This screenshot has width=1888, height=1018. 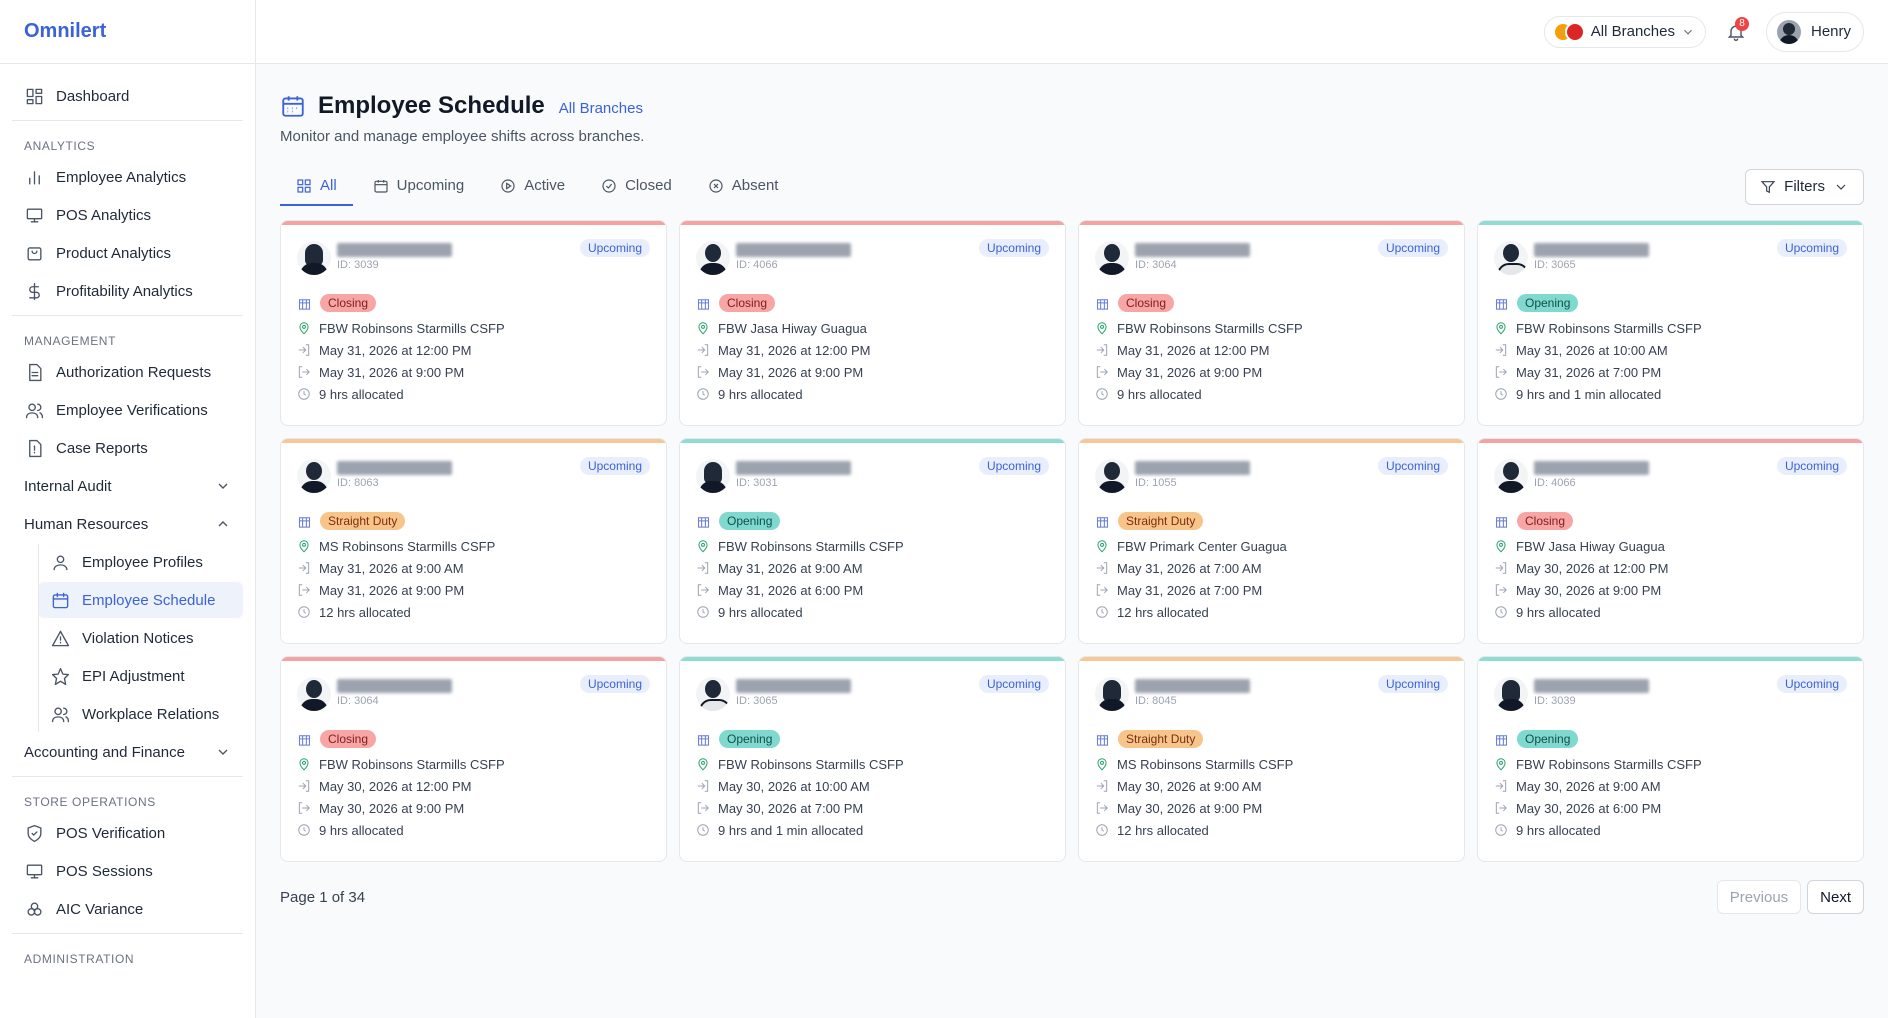 I want to click on logout-icon, so click(x=1102, y=590).